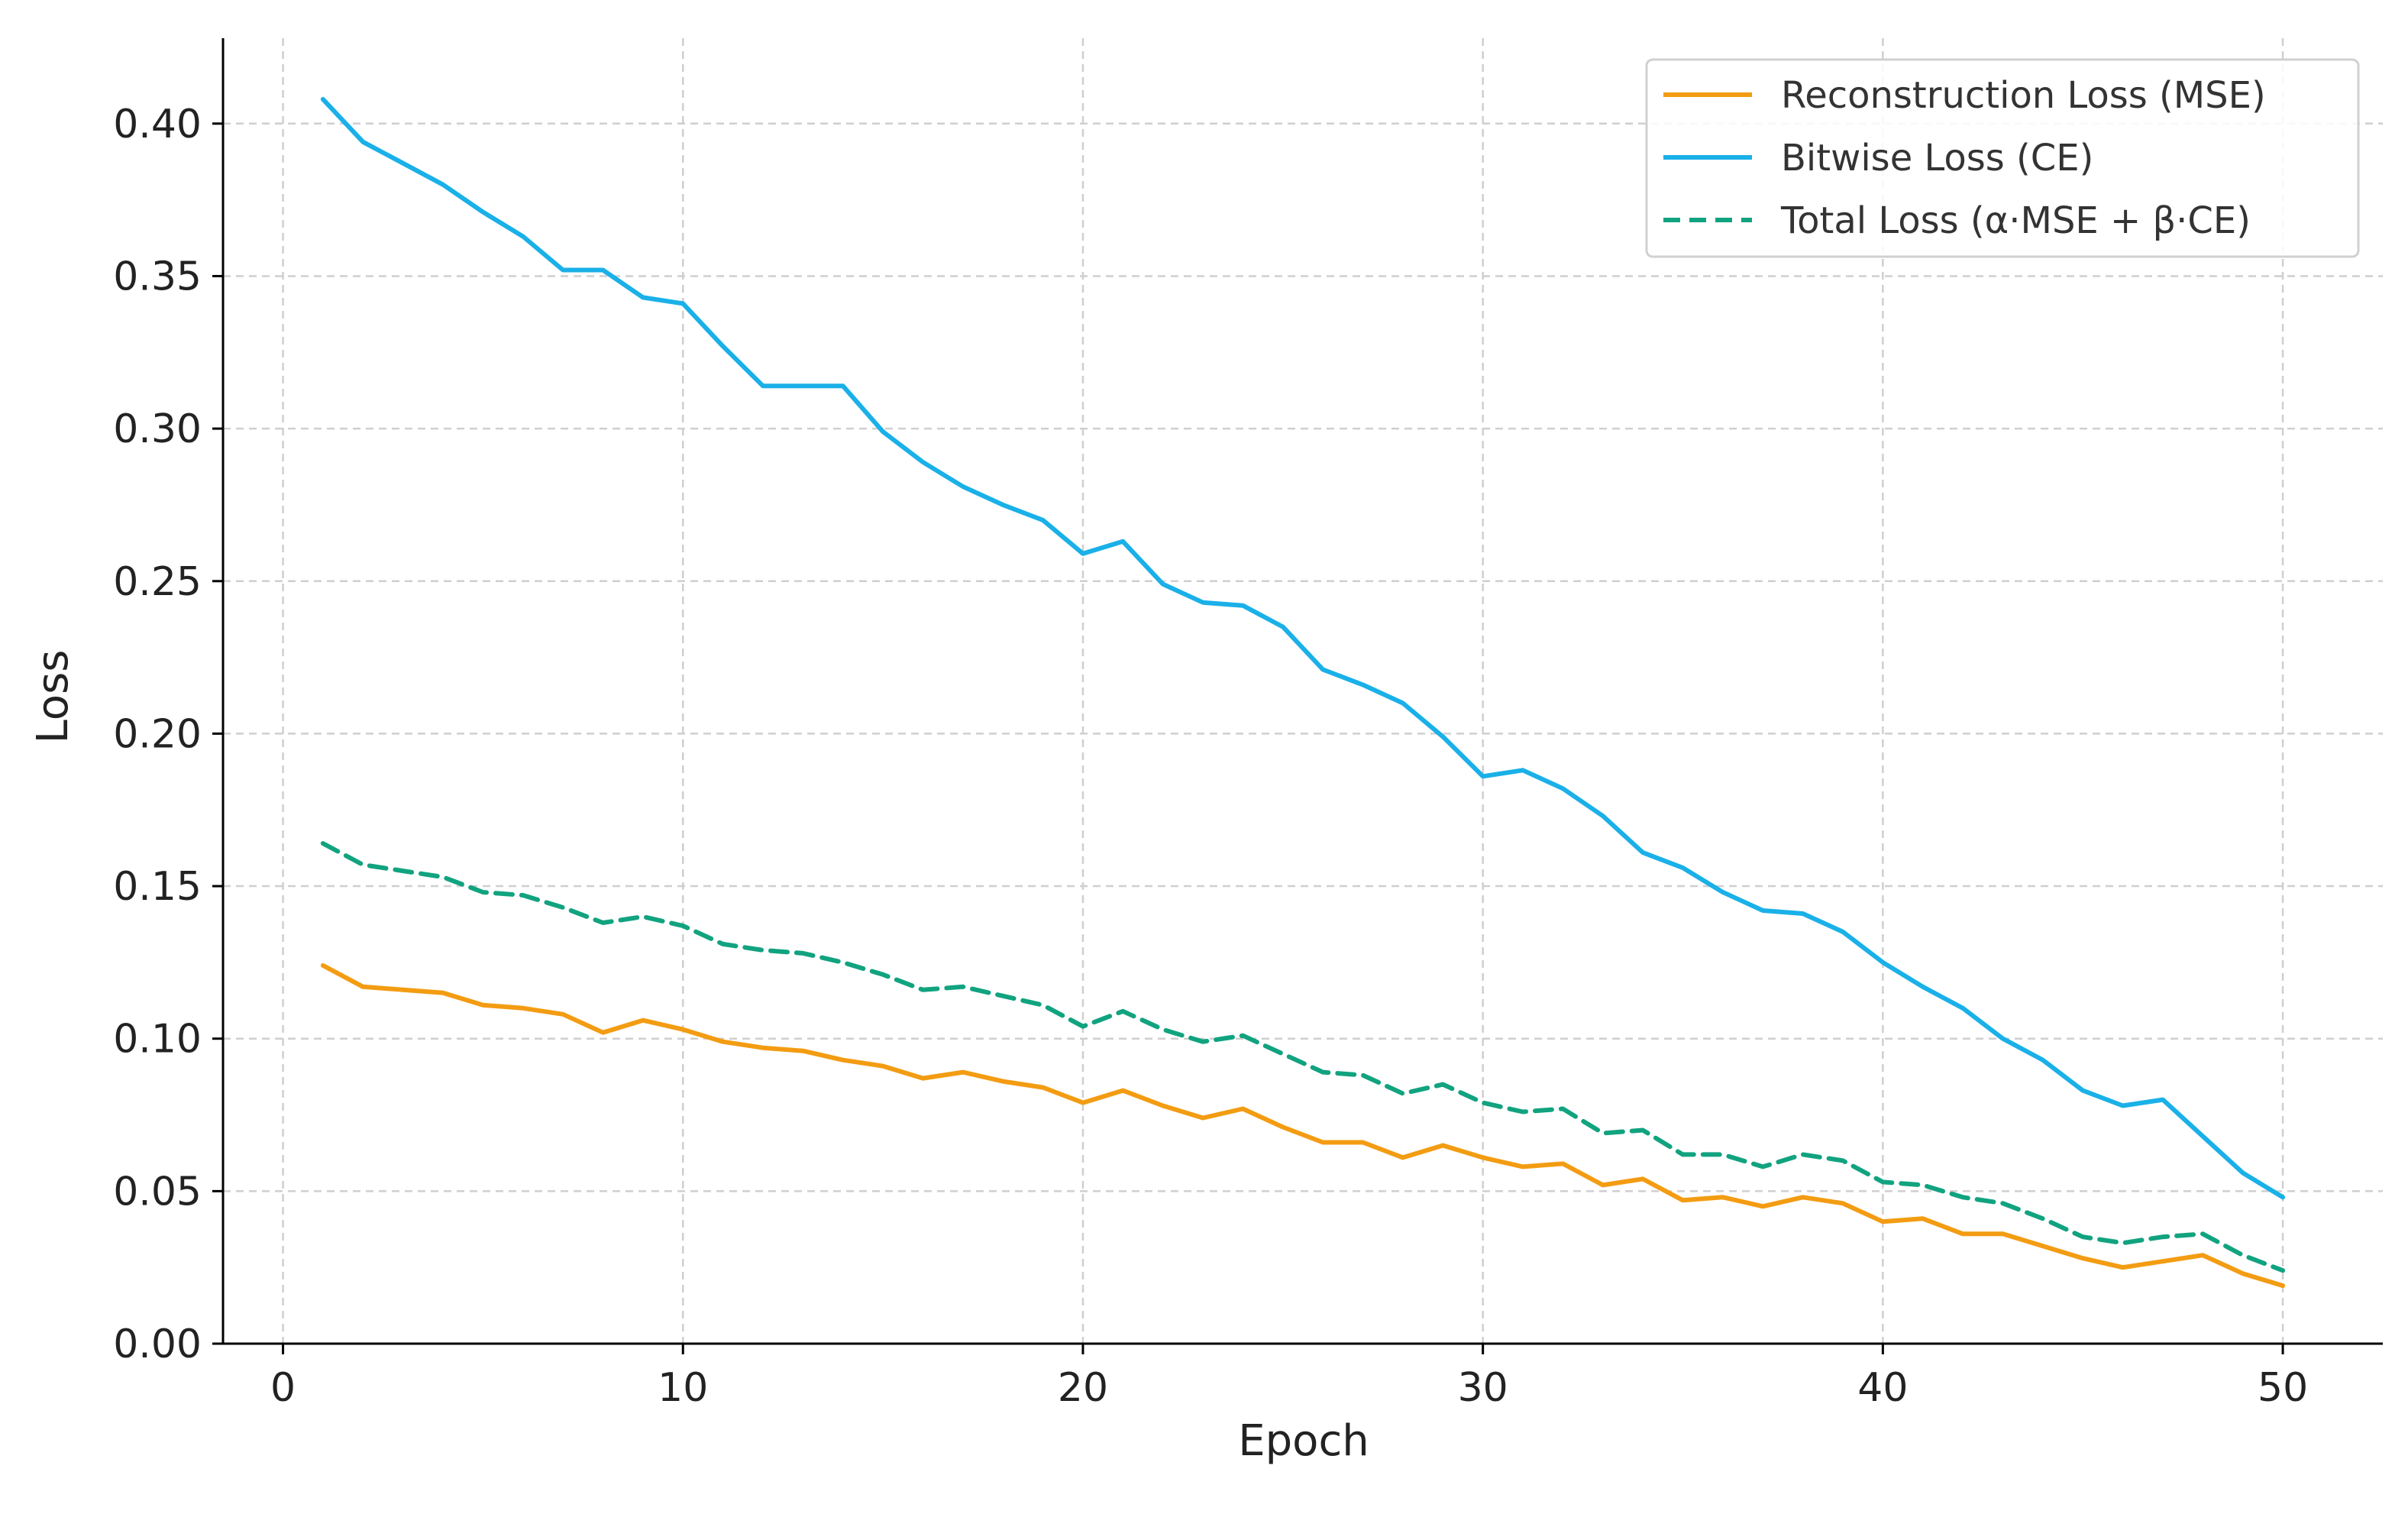  I want to click on x-tick-label: 40, so click(1883, 1388).